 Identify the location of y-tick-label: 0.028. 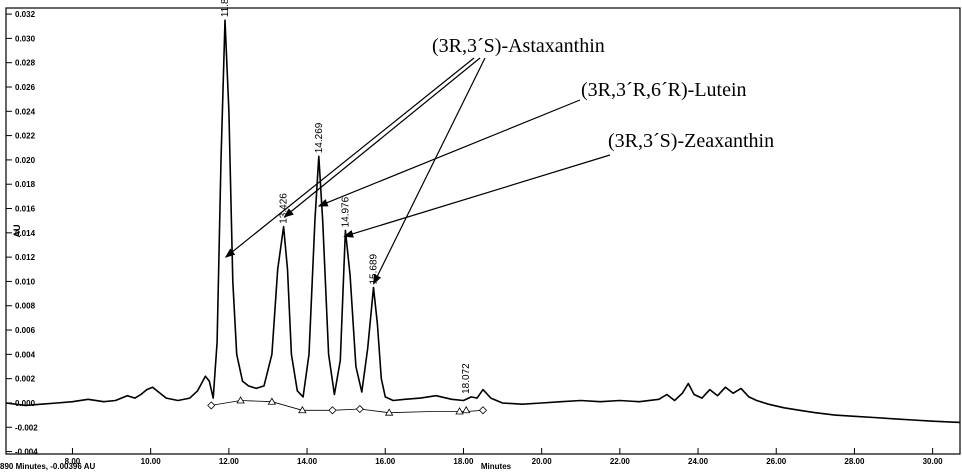
(25, 63).